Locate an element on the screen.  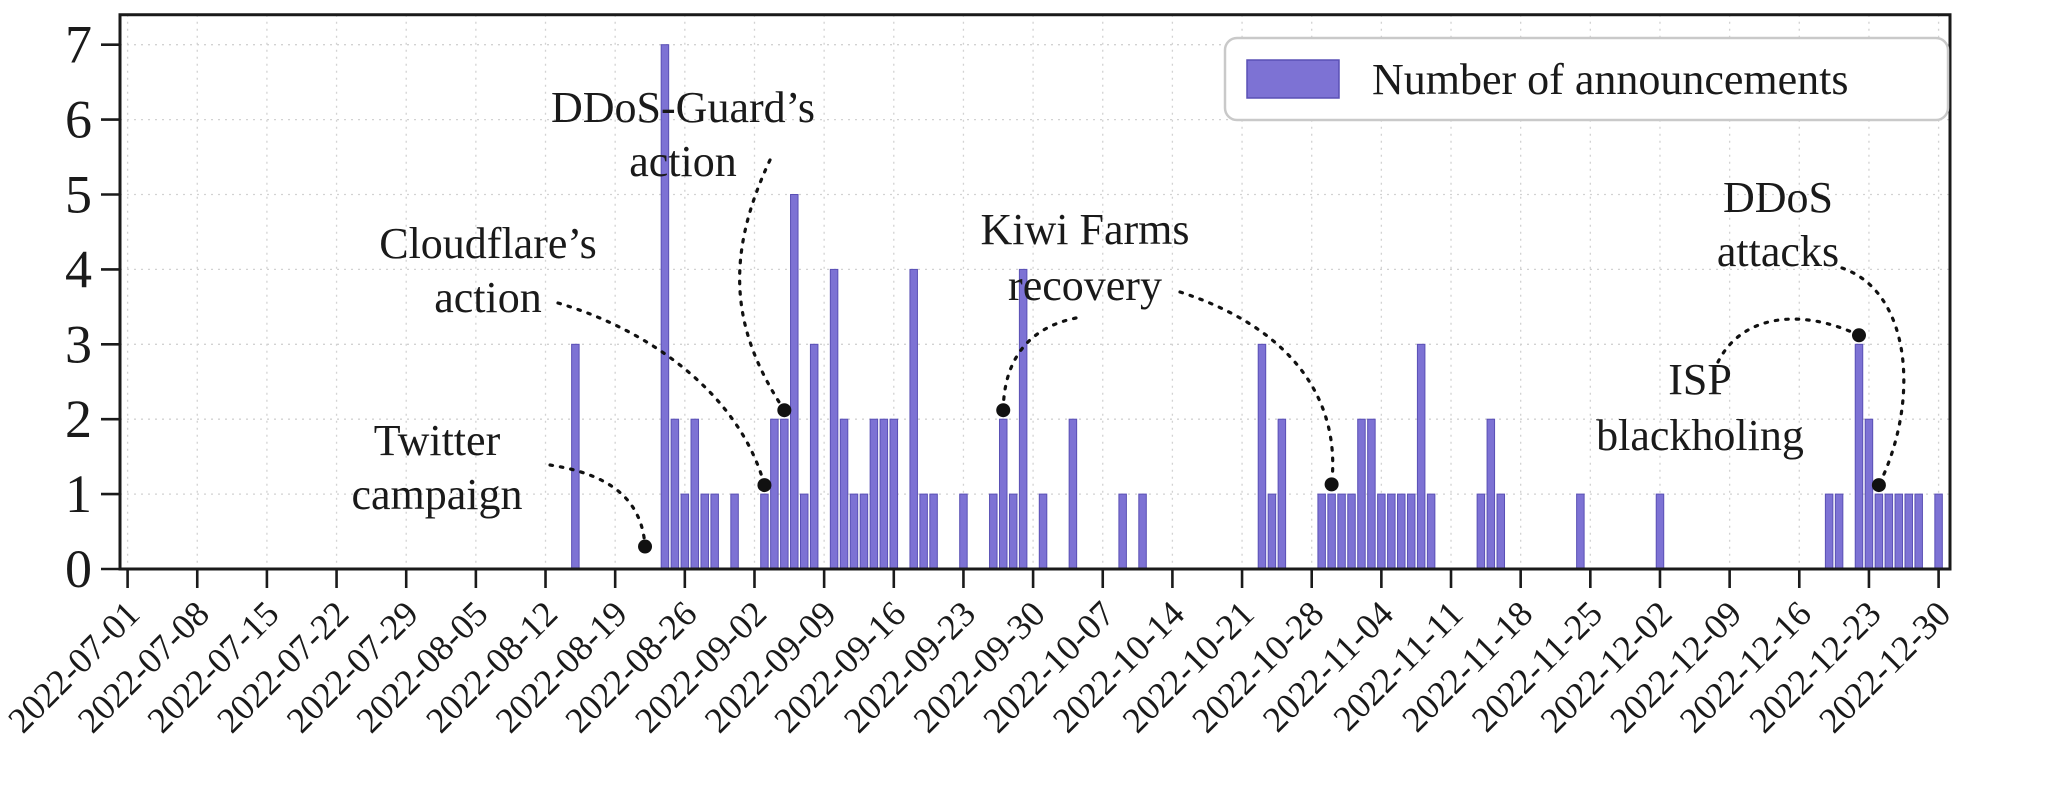
ddos-guards-action-label-line2: action is located at coordinates (683, 161).